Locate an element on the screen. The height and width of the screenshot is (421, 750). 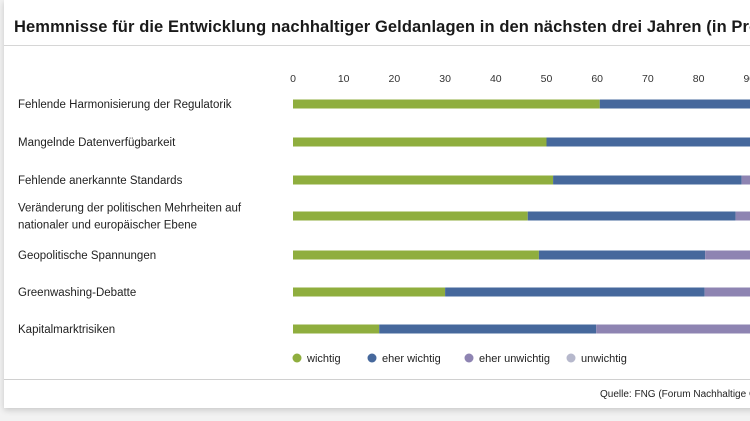
title-divider is located at coordinates (377, 45).